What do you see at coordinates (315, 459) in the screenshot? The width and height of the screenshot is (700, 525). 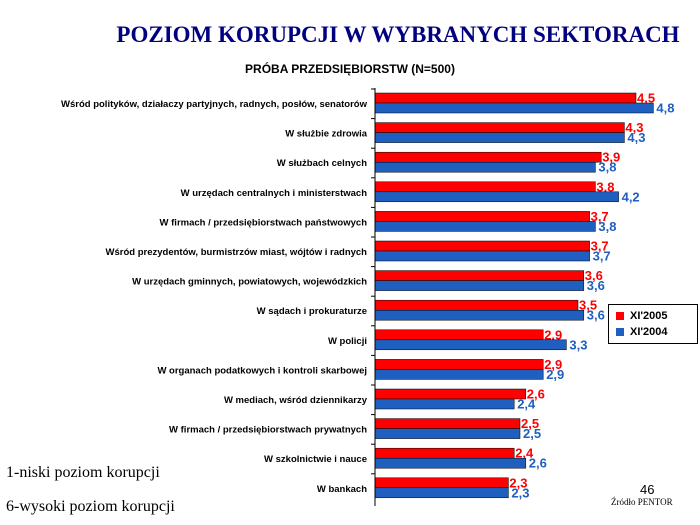 I see `category-label: W szkolnictwie i nauce` at bounding box center [315, 459].